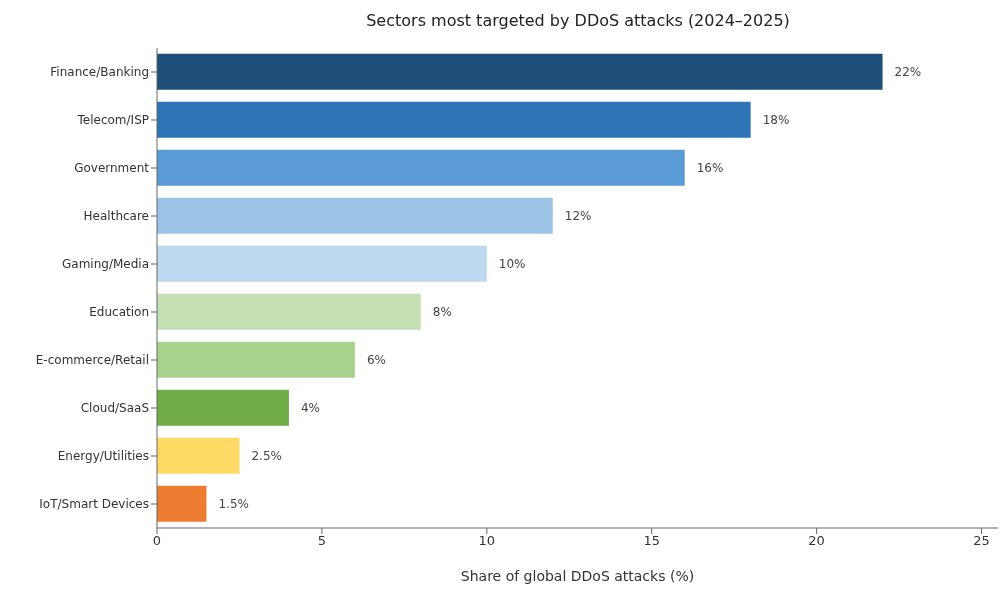  What do you see at coordinates (776, 120) in the screenshot?
I see `data-label: 18%` at bounding box center [776, 120].